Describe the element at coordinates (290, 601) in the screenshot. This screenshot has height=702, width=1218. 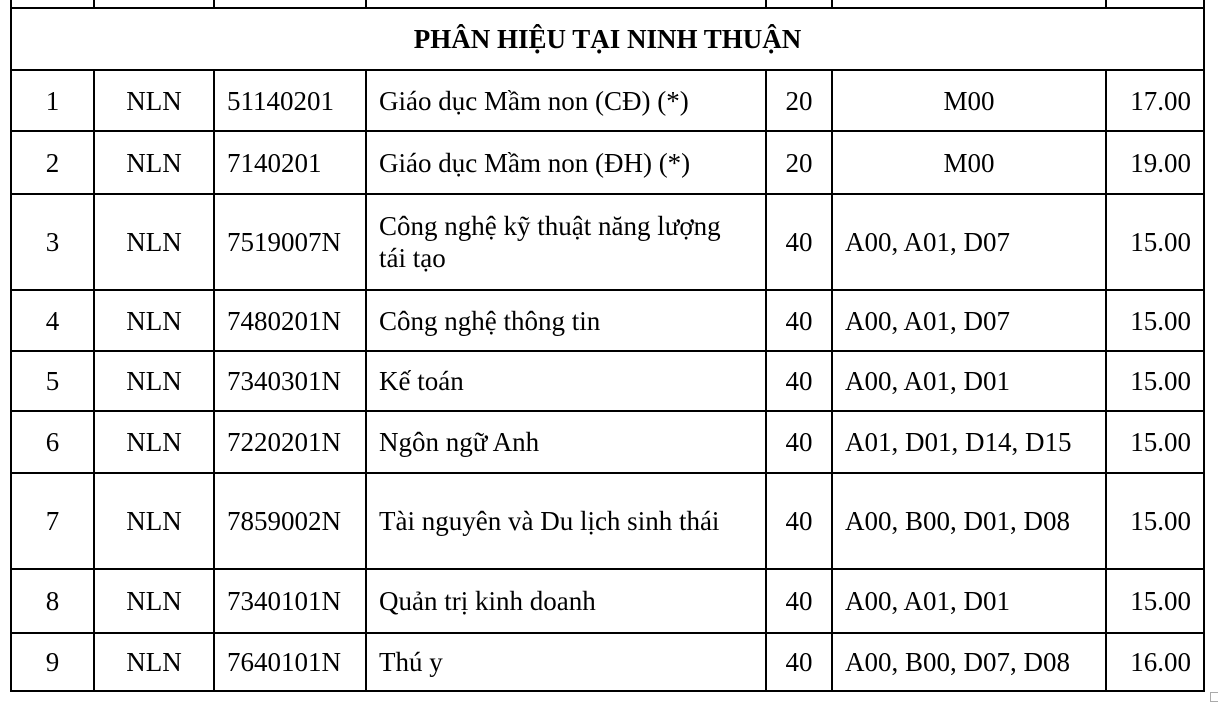
I see `cell-code: 7340101N` at that location.